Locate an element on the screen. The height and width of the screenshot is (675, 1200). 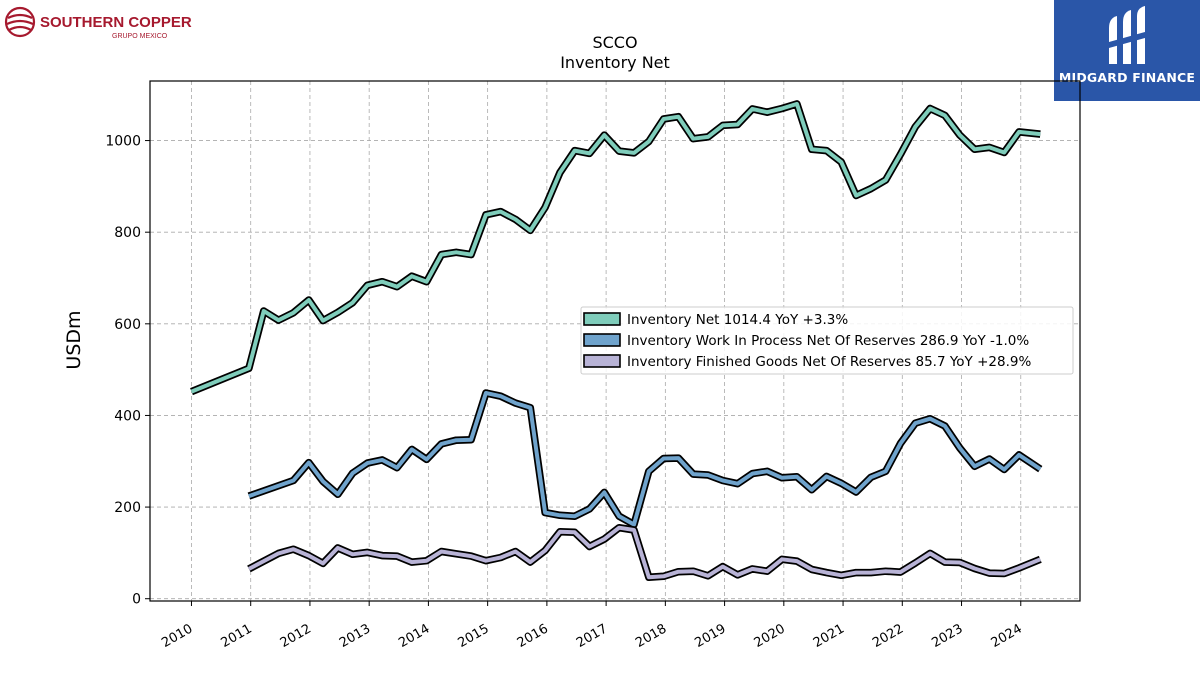
y-axis-ticks: 0 200 400 600 800 1000 is located at coordinates (127, 371).